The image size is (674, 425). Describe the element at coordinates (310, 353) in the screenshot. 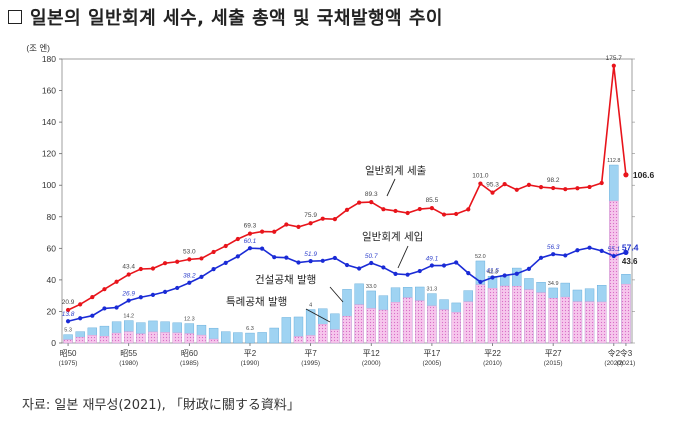

I see `x-tick-label: 平7` at that location.